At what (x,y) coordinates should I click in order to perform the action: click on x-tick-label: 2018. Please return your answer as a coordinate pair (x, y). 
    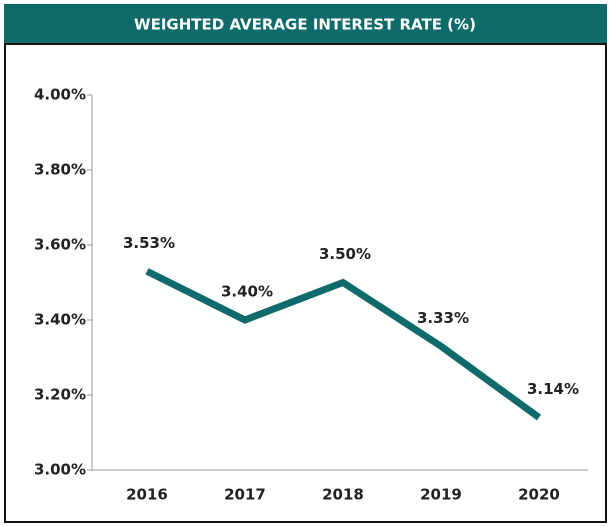
    Looking at the image, I should click on (343, 495).